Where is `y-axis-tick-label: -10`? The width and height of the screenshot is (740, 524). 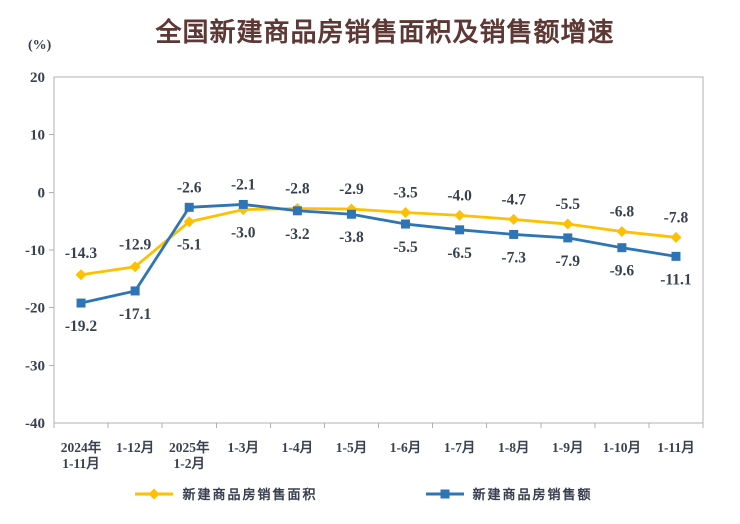 y-axis-tick-label: -10 is located at coordinates (35, 251).